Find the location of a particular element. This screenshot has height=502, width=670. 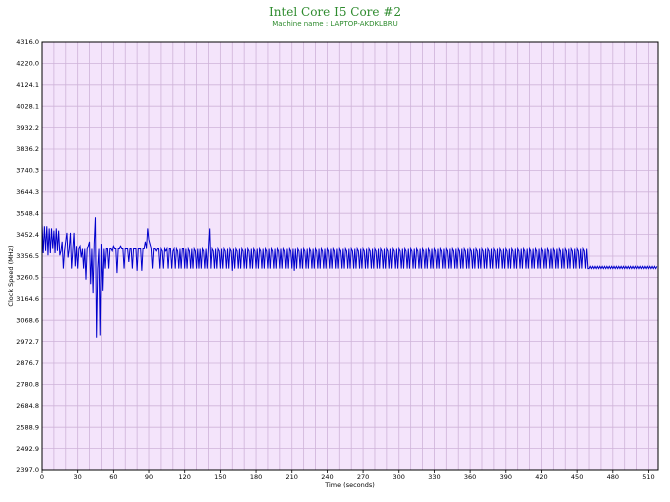

x-tick-label: 420 is located at coordinates (541, 477).